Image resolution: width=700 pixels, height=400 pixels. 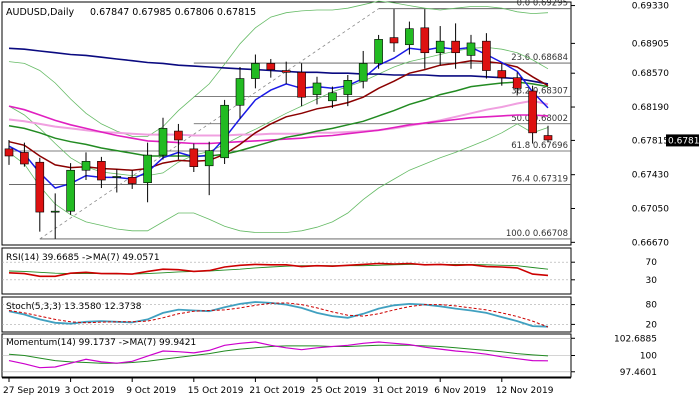 What do you see at coordinates (277, 391) in the screenshot?
I see `x-tick-label: 21 Oct 2019` at bounding box center [277, 391].